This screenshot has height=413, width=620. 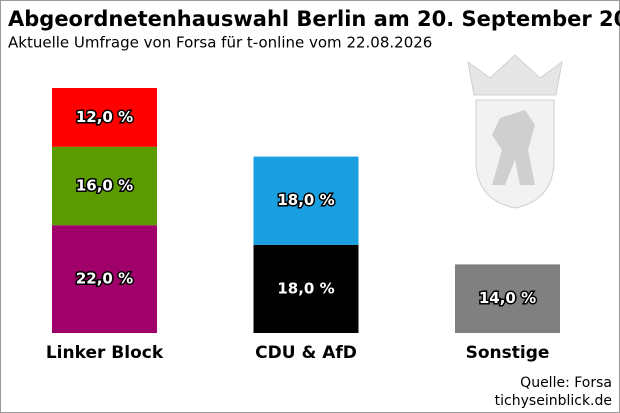 I want to click on value-label: 12,0 %, so click(x=104, y=117).